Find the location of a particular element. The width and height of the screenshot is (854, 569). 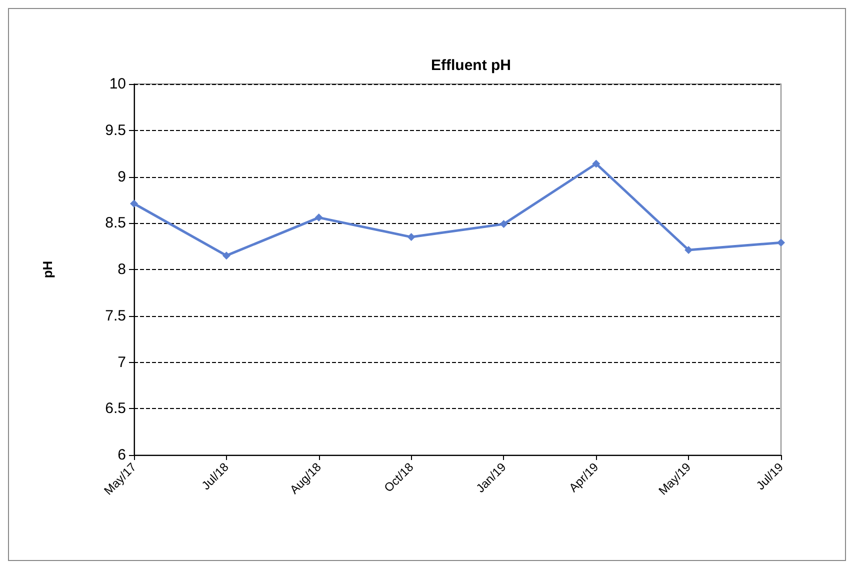

y-axis-title: pH is located at coordinates (47, 269).